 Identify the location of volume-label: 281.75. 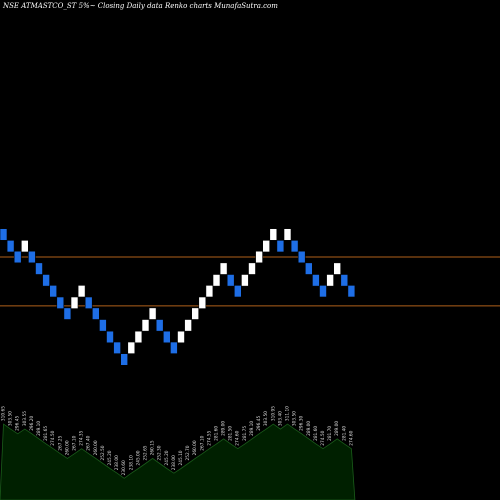
(245, 433).